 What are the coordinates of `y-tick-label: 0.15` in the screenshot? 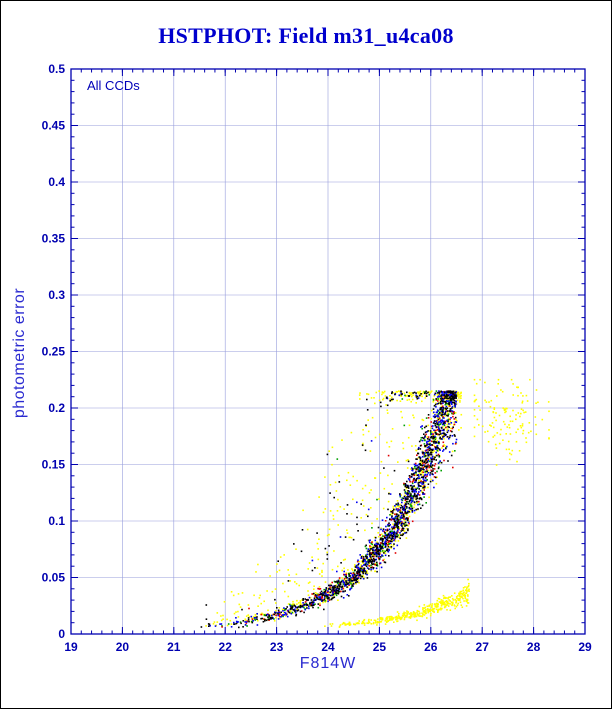 It's located at (54, 465).